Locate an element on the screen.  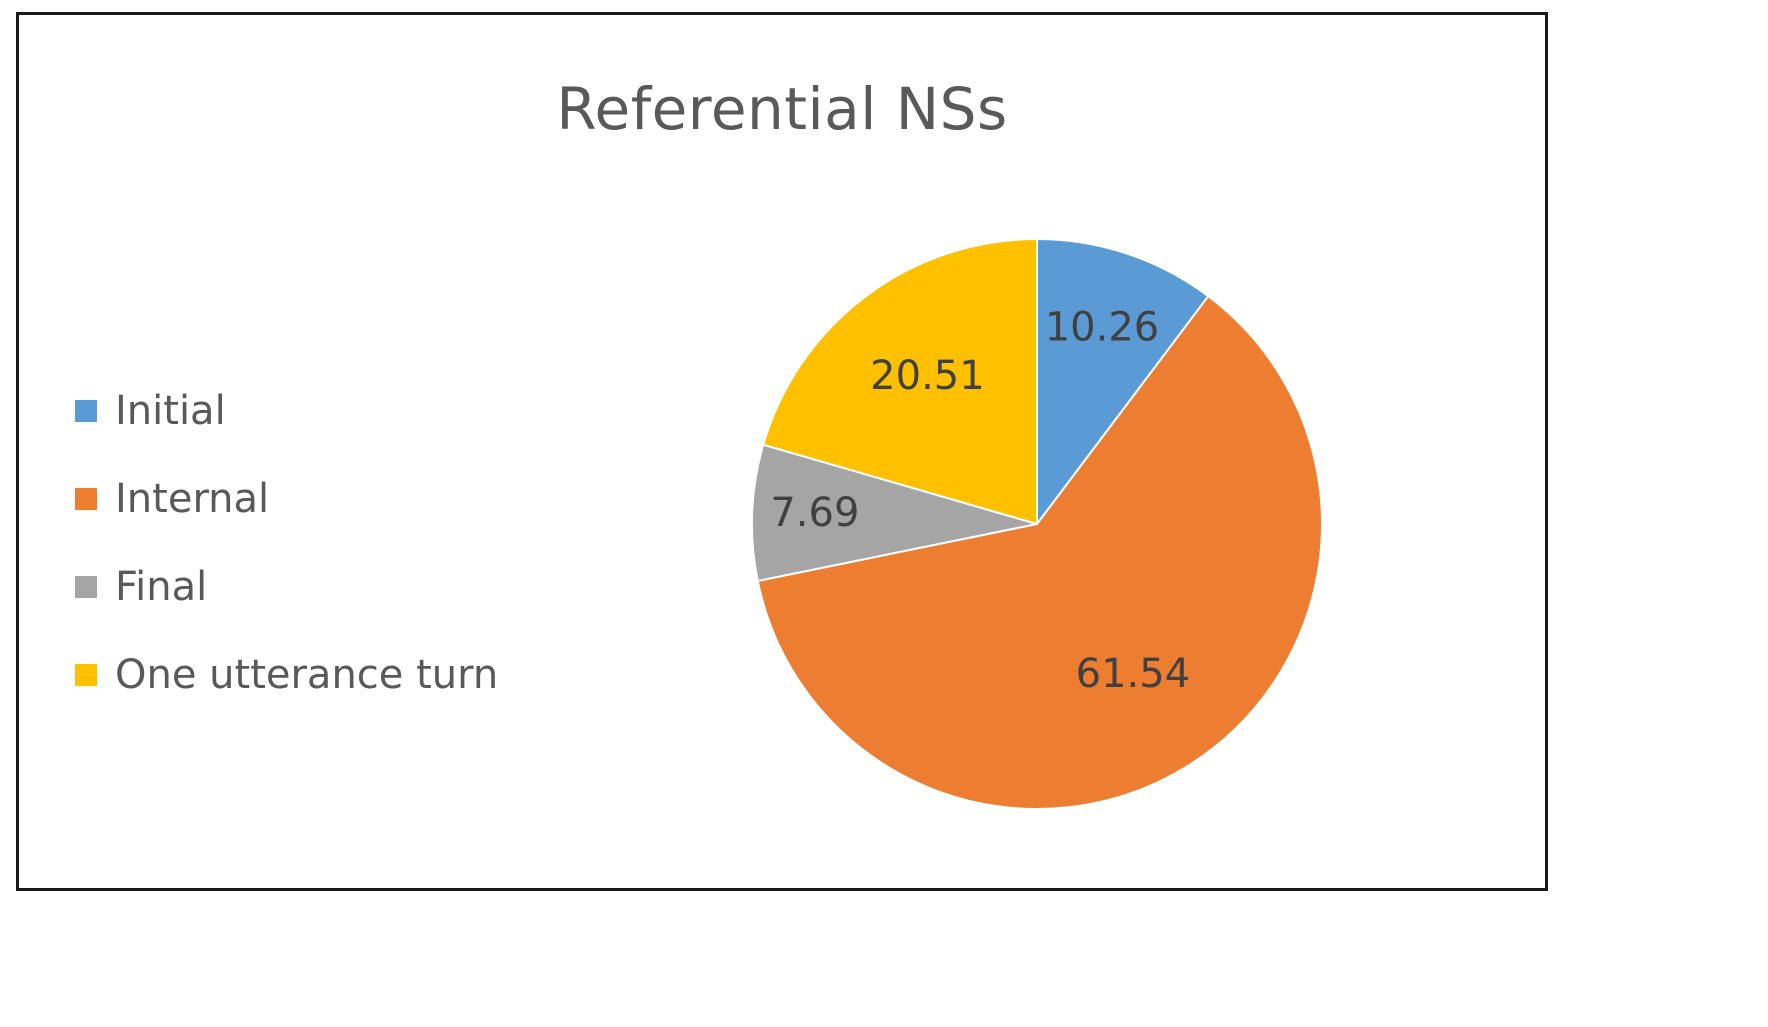
pie-slice-one-utterance-turn is located at coordinates (900, 381).